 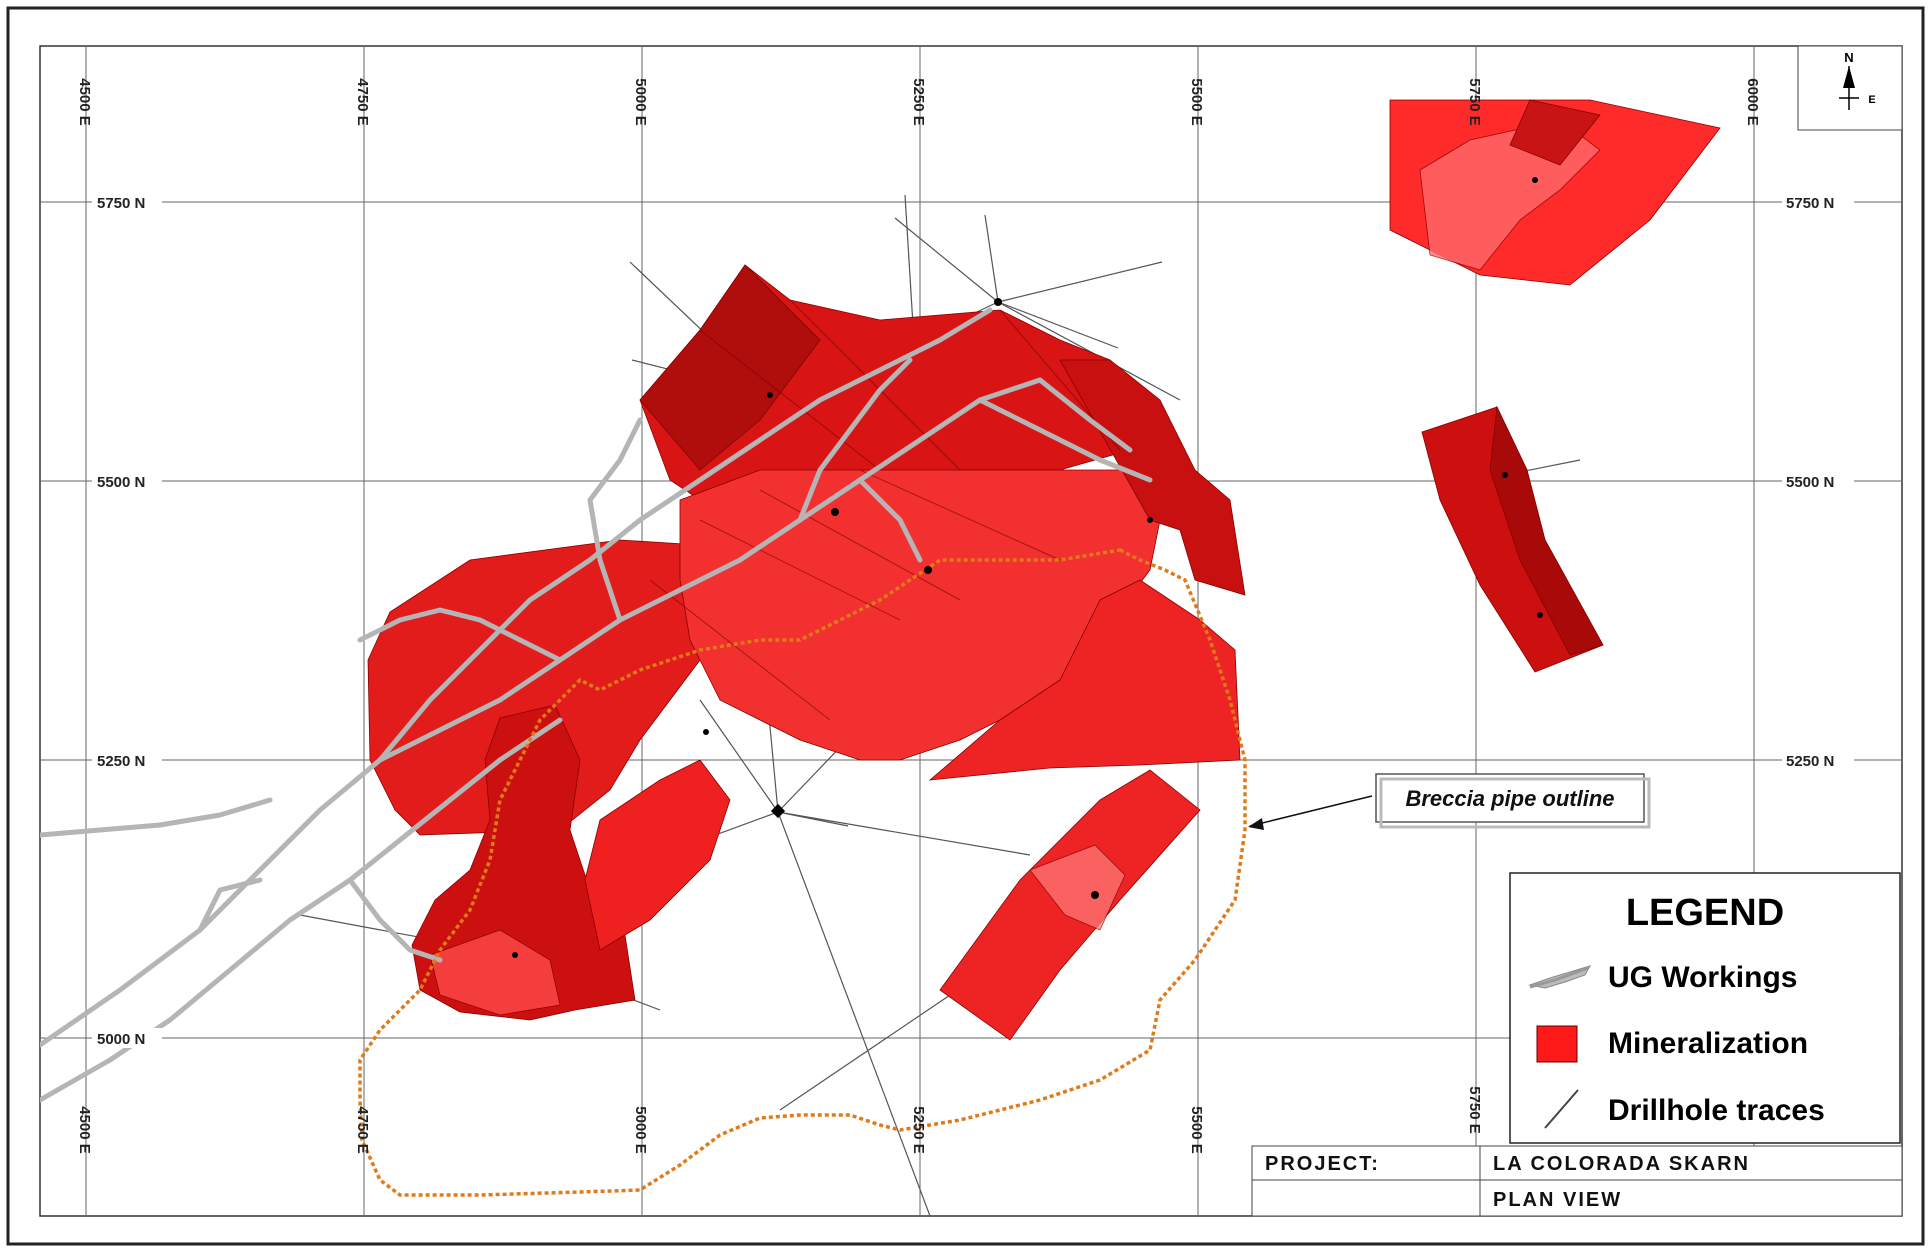 What do you see at coordinates (1850, 88) in the screenshot?
I see `north-arrow: N E` at bounding box center [1850, 88].